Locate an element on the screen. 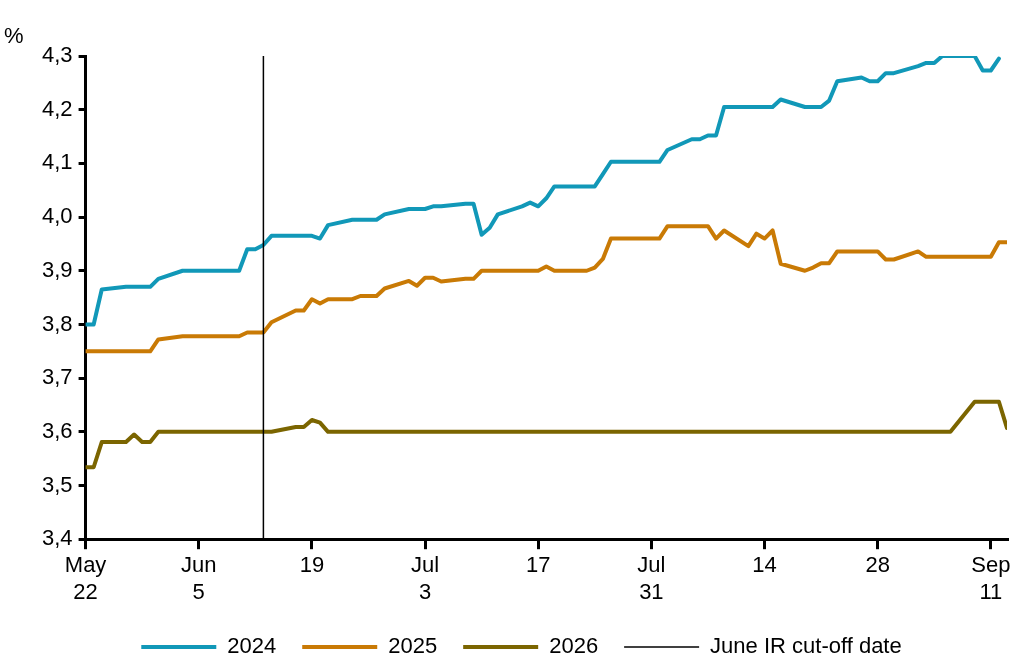 The image size is (1021, 668). x-tick-label: 14 is located at coordinates (764, 565).